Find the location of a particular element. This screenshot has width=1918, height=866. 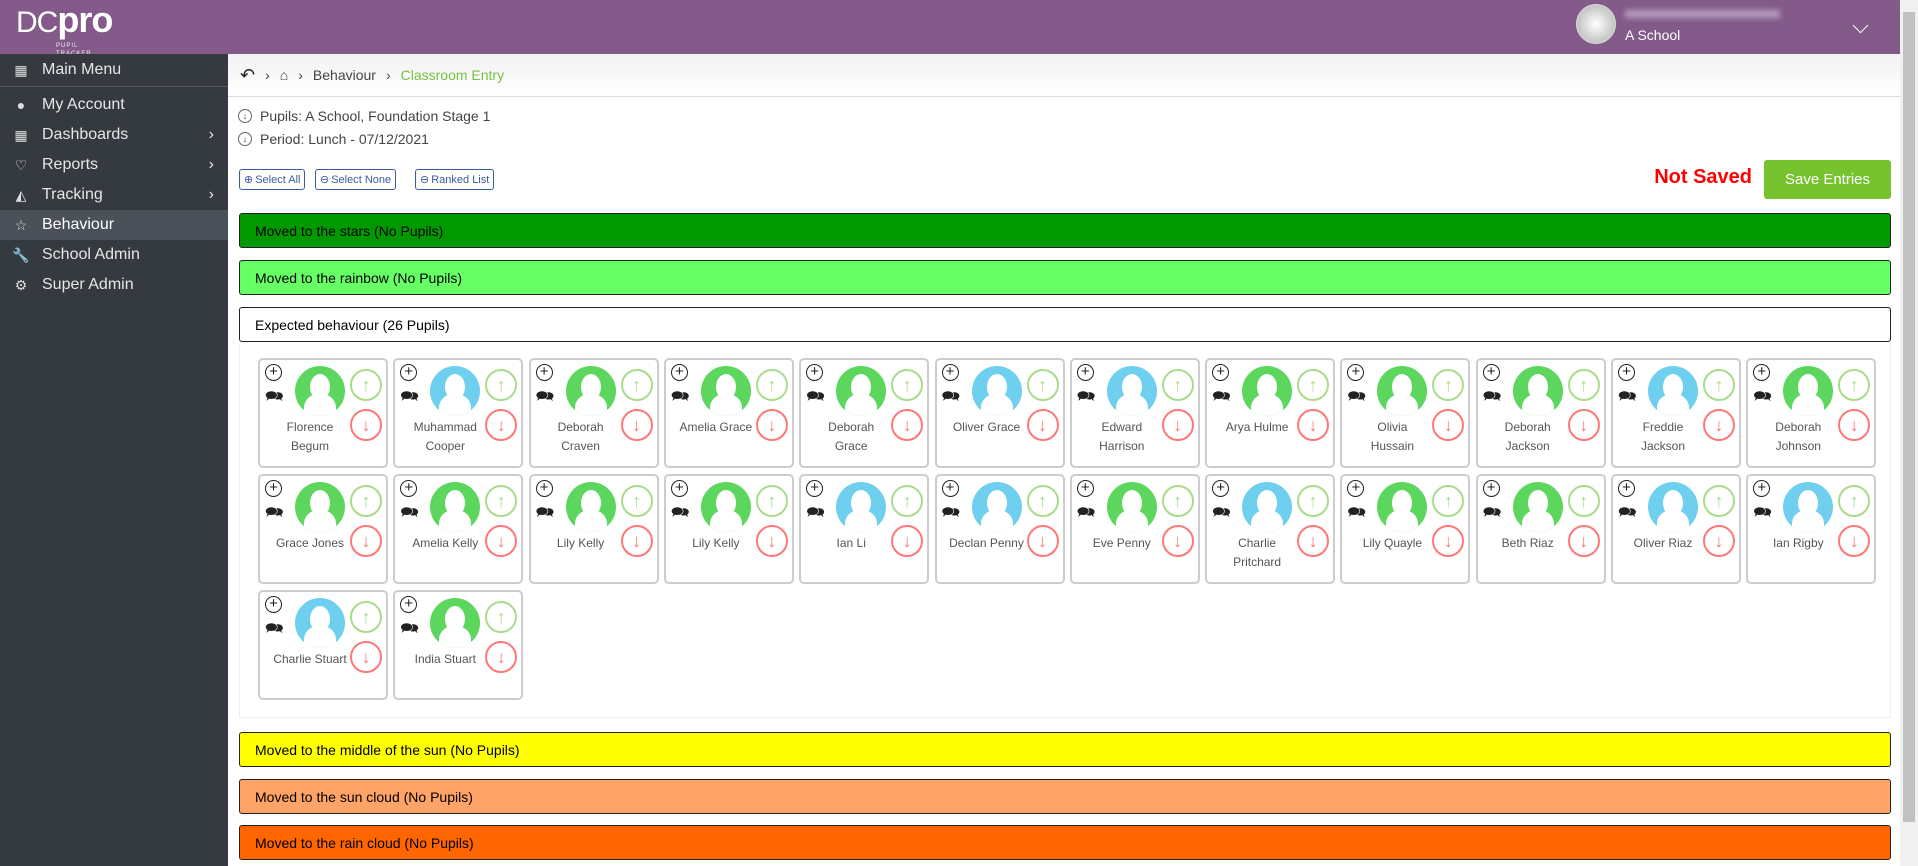

pupil-card: + 🗪 ↑ ↓ Lily Kelly is located at coordinates (593, 529).